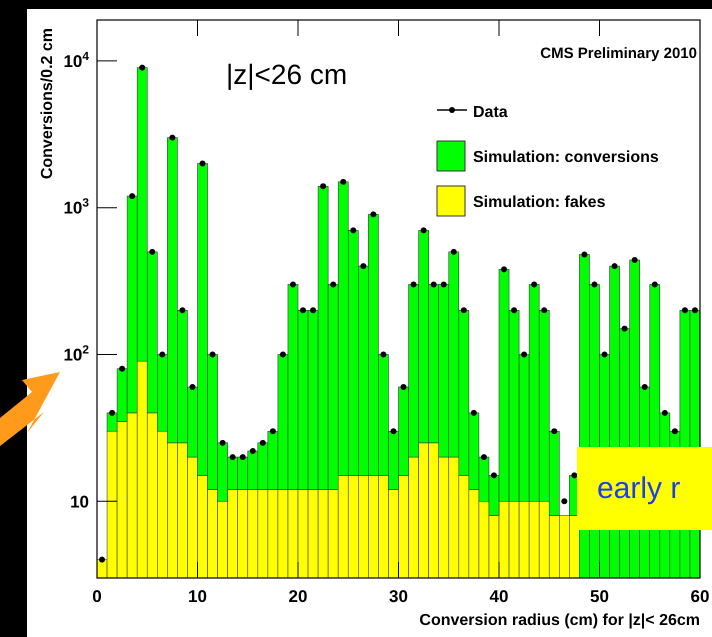  Describe the element at coordinates (700, 596) in the screenshot. I see `x-tick-label: 60` at that location.